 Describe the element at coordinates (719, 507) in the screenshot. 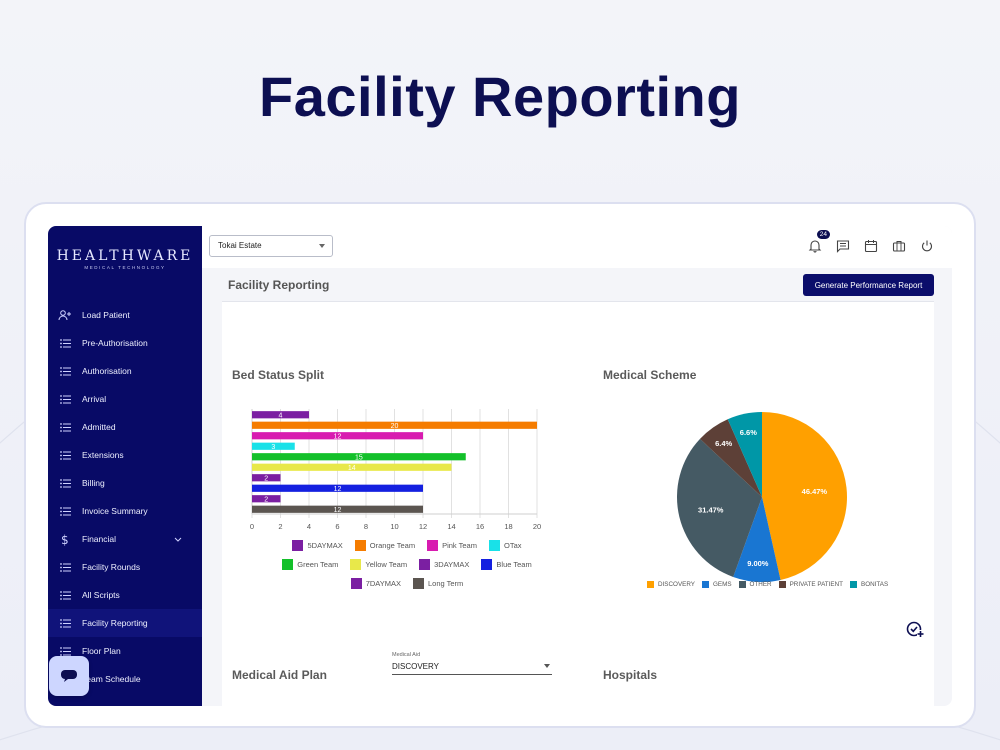

I see `slice-other` at that location.